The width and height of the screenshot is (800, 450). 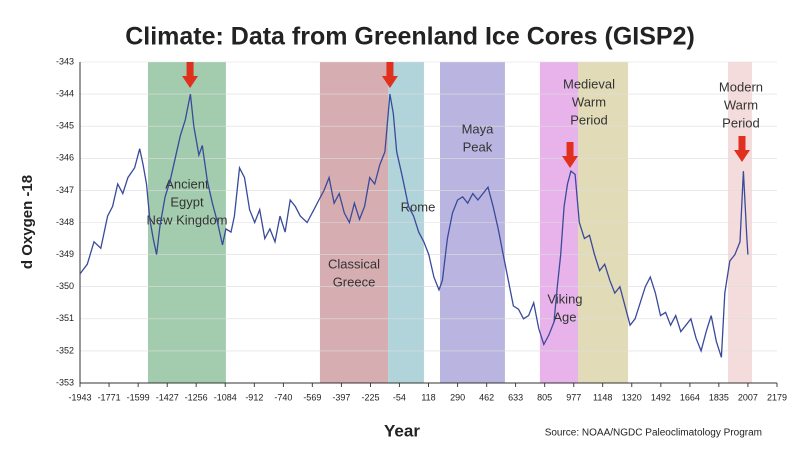 What do you see at coordinates (602, 397) in the screenshot?
I see `x-tick-label: 1148` at bounding box center [602, 397].